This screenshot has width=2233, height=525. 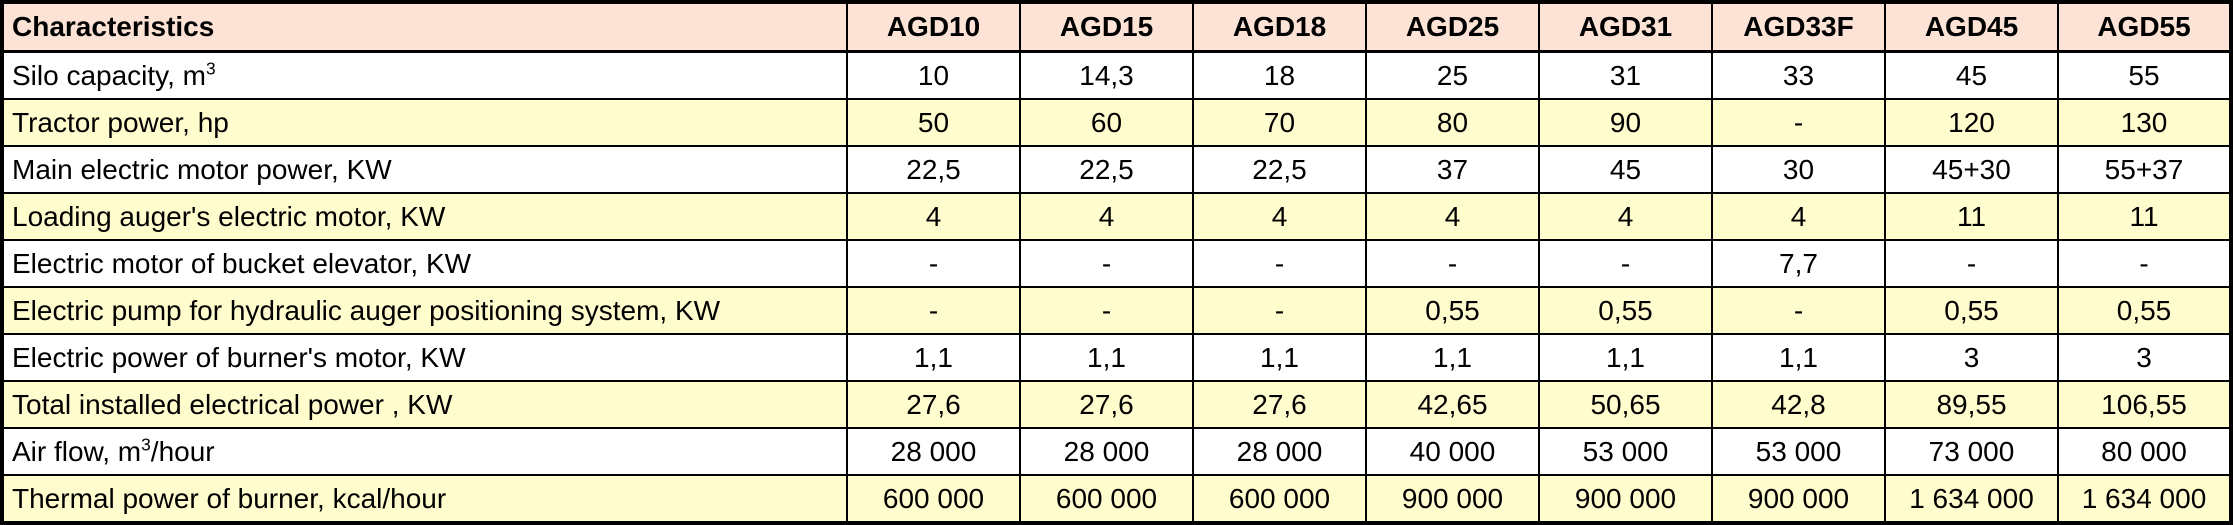 I want to click on value-cell-bucket-elevator-motor-agd18: -, so click(x=1279, y=263).